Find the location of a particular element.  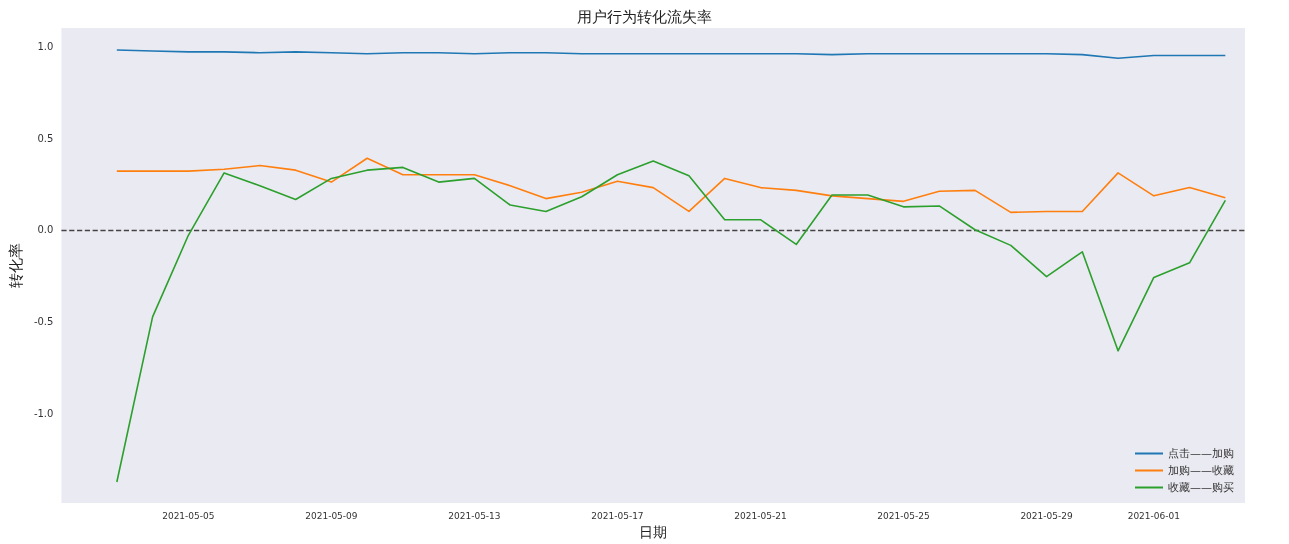

x-tick-label: 2021-05-29 is located at coordinates (1046, 515).